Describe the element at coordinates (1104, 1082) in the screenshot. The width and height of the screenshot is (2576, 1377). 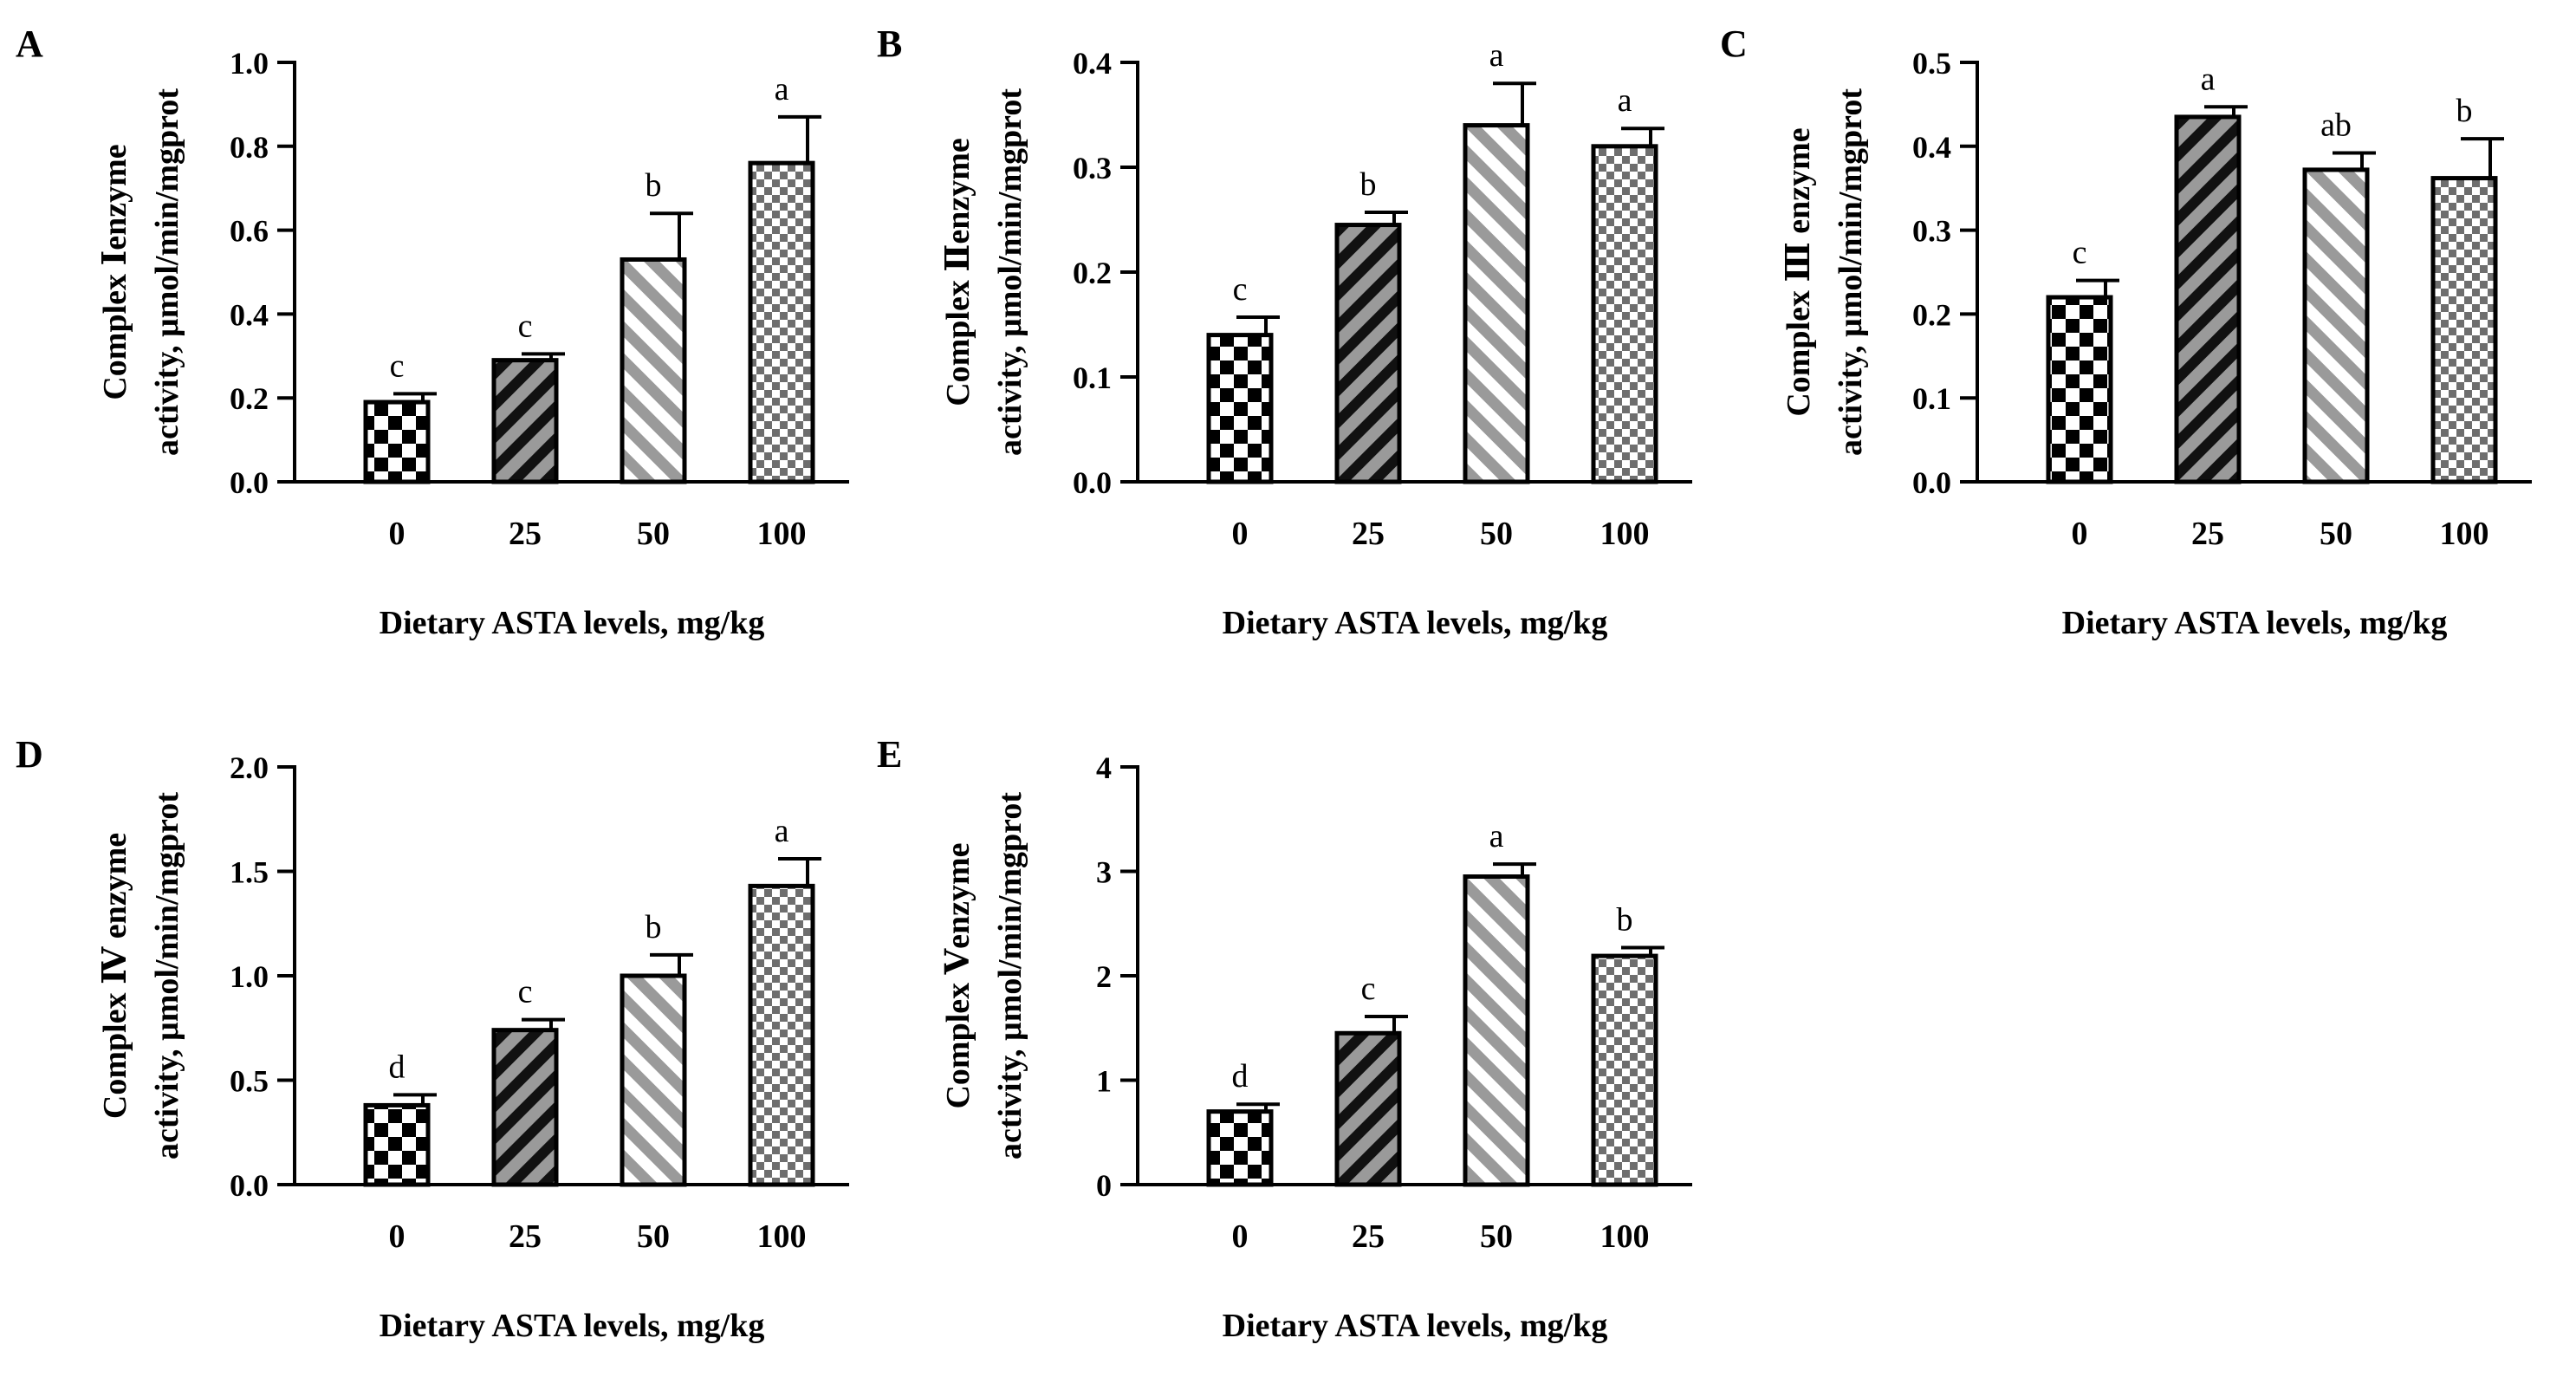
I see `y-tick-label: 1` at that location.